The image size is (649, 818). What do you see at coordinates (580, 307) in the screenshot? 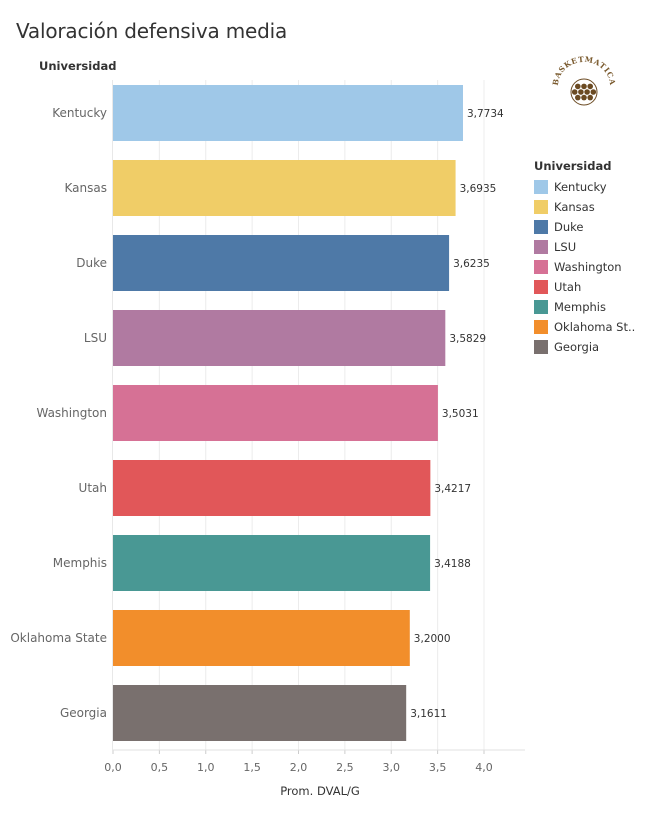
I see `legend-label: Memphis` at bounding box center [580, 307].